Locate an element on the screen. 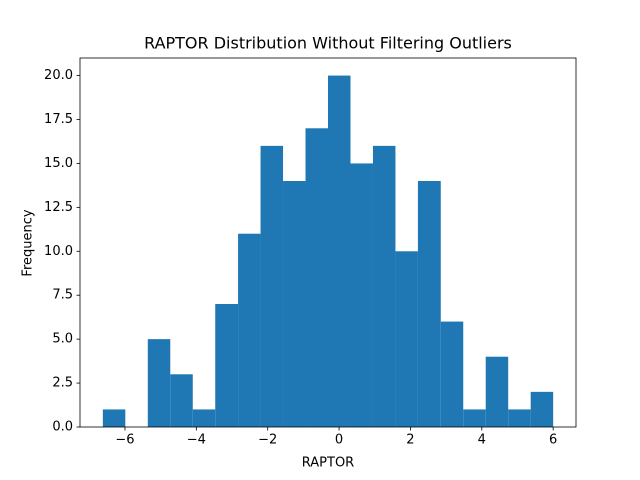 Image resolution: width=640 pixels, height=480 pixels. y-axis-label: Frequency is located at coordinates (28, 242).